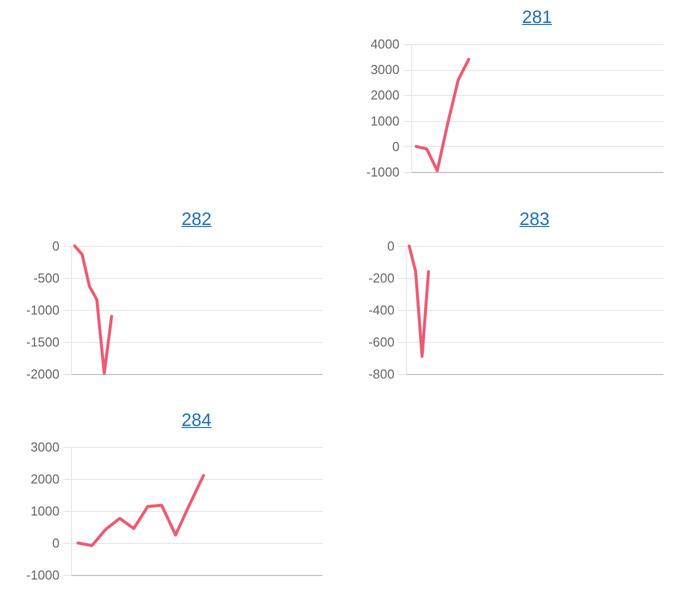 The height and width of the screenshot is (600, 700). I want to click on y-tick-label: -200, so click(381, 278).